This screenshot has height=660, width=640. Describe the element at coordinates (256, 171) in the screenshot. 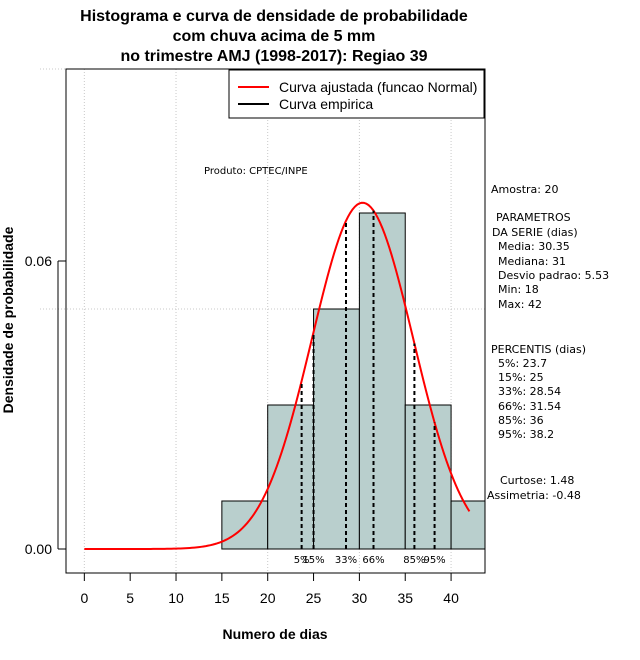

I see `produto-label: Produto: CPTEC/INPE` at that location.